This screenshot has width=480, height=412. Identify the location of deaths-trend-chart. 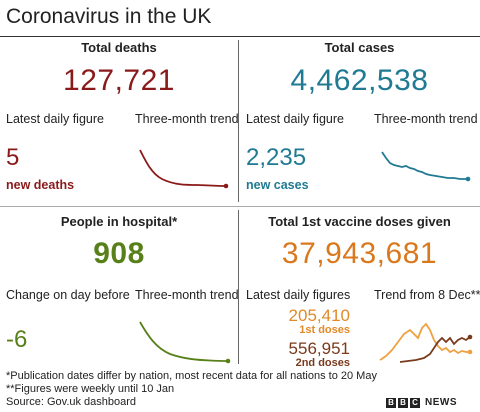
(184, 169).